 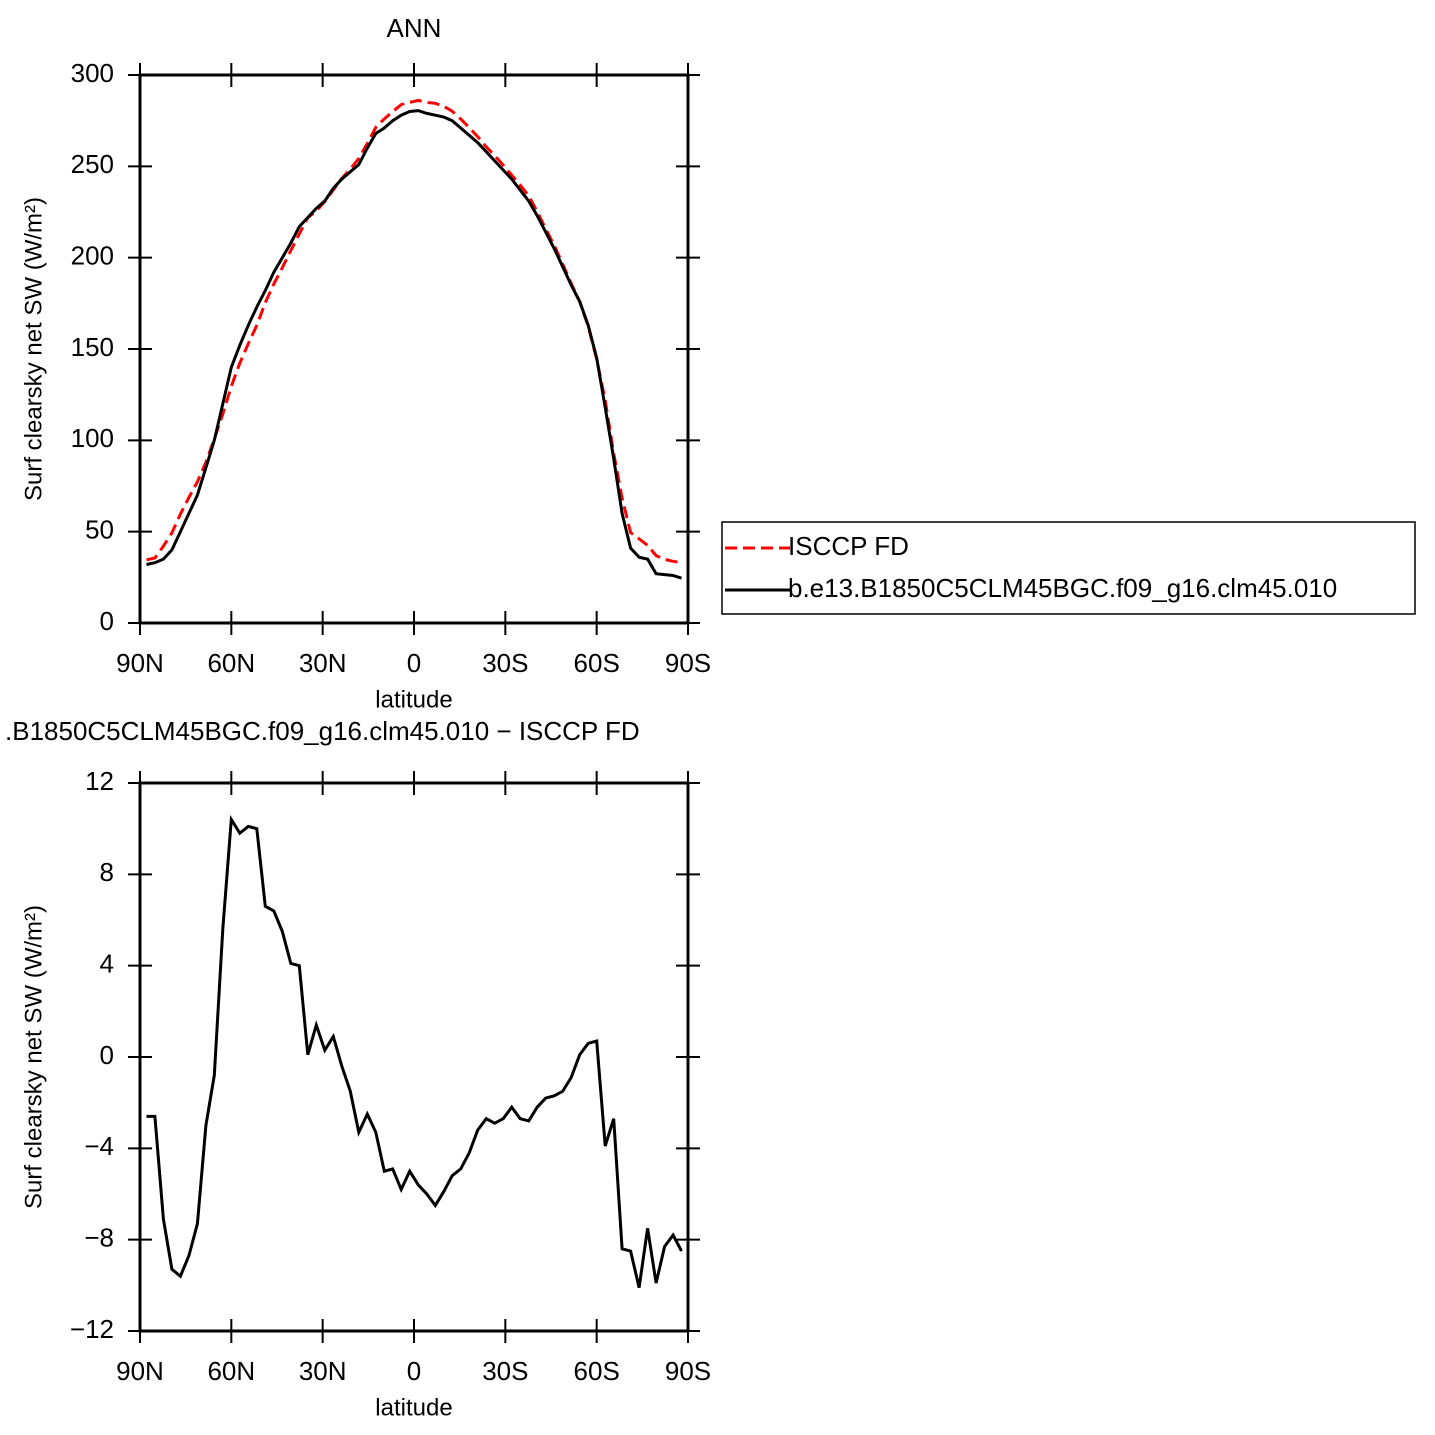 I want to click on y-tick-label: 200, so click(x=92, y=256).